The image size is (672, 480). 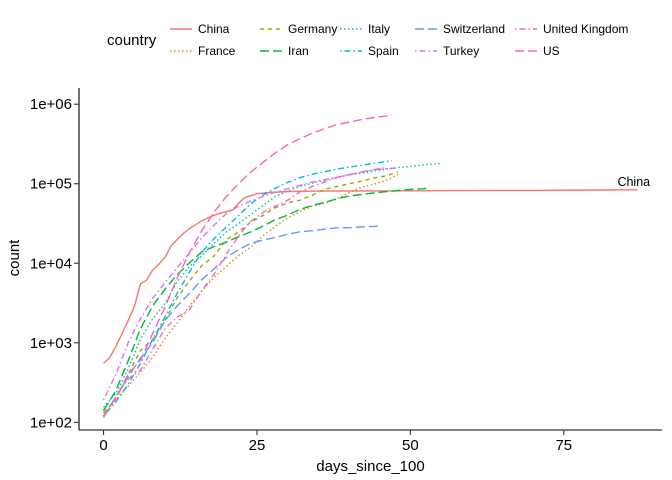 What do you see at coordinates (257, 445) in the screenshot?
I see `x-tick-label: 25` at bounding box center [257, 445].